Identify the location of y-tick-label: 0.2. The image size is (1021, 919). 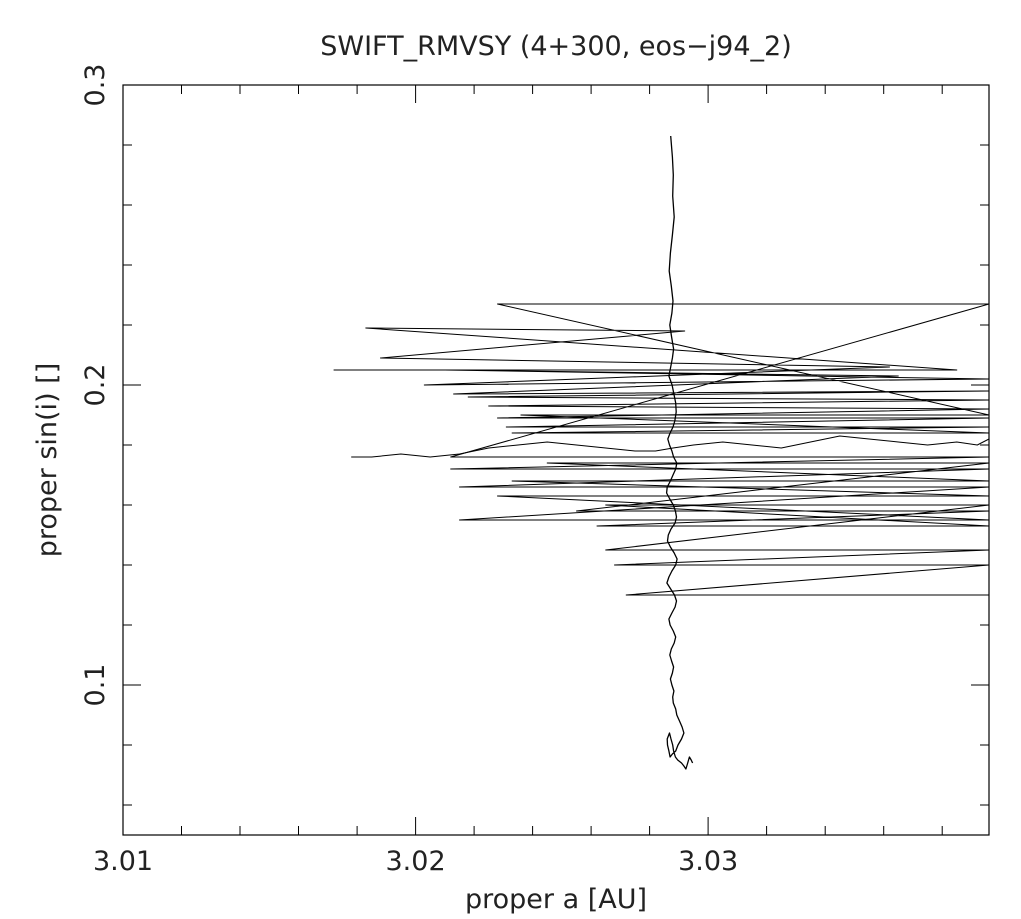
(95, 385).